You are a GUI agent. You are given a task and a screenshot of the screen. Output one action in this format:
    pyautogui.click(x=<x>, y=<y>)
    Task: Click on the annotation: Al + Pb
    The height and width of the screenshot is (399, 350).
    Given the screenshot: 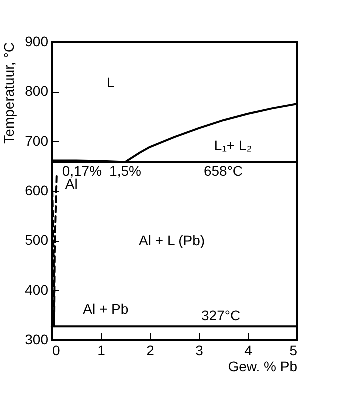 What is the action you would take?
    pyautogui.click(x=106, y=309)
    